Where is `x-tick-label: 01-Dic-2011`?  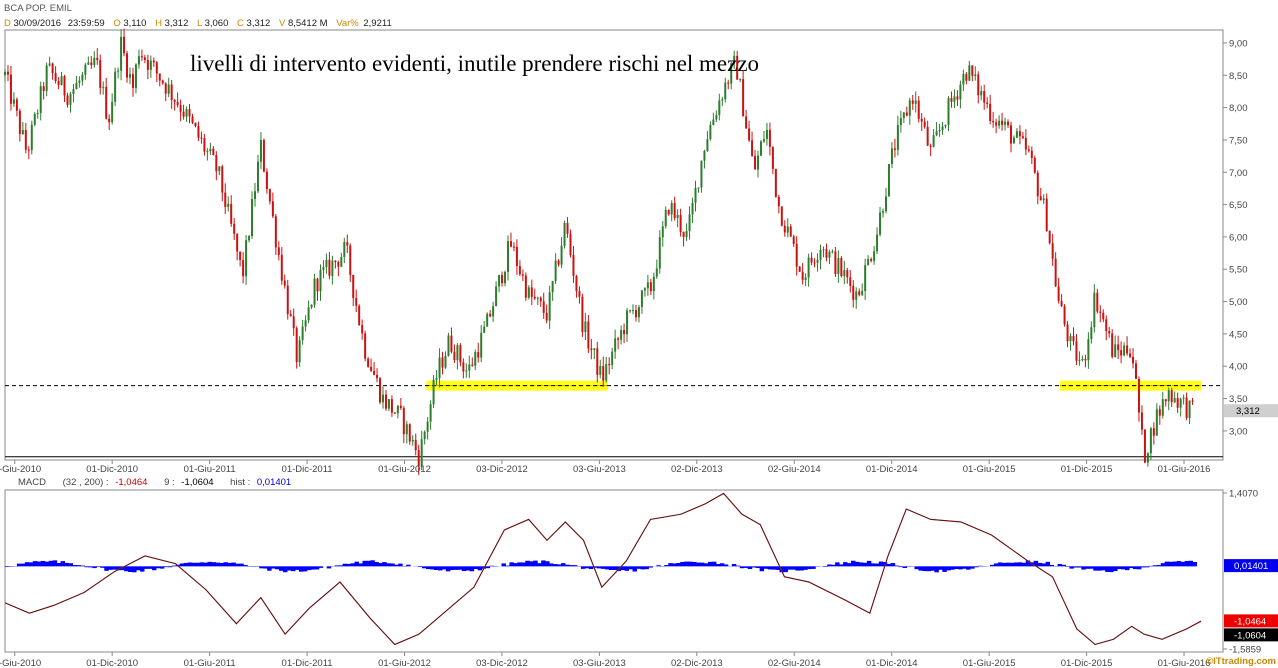
x-tick-label: 01-Dic-2011 is located at coordinates (307, 469).